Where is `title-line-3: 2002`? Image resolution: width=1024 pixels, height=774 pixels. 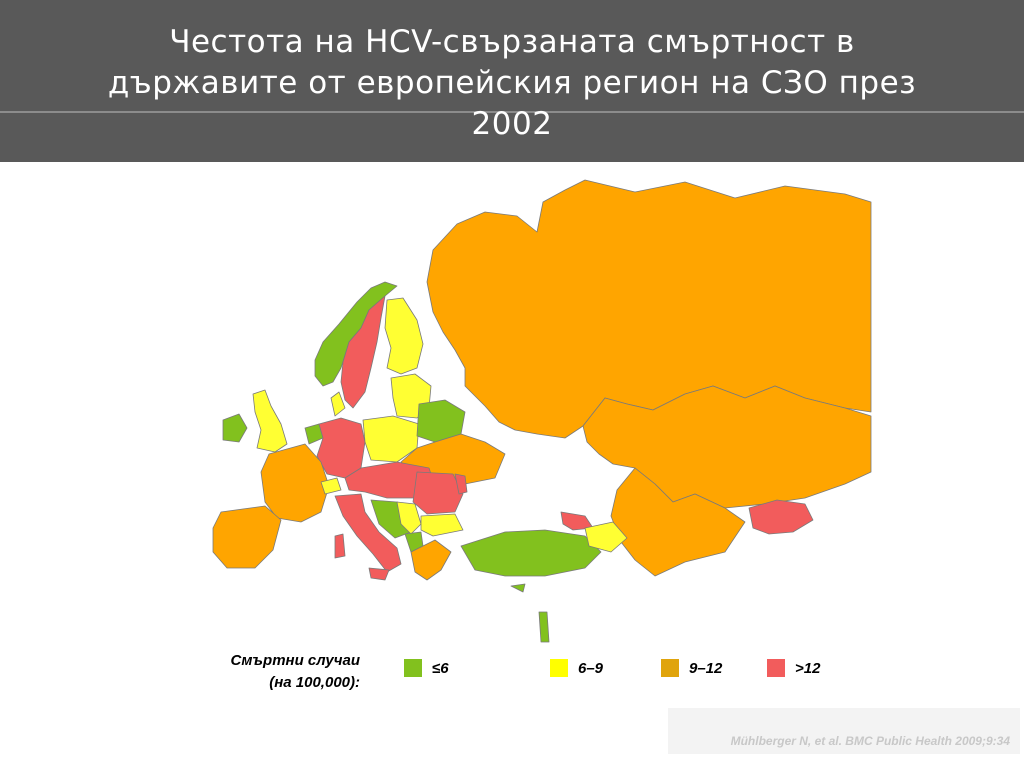
title-line-3: 2002 is located at coordinates (512, 124).